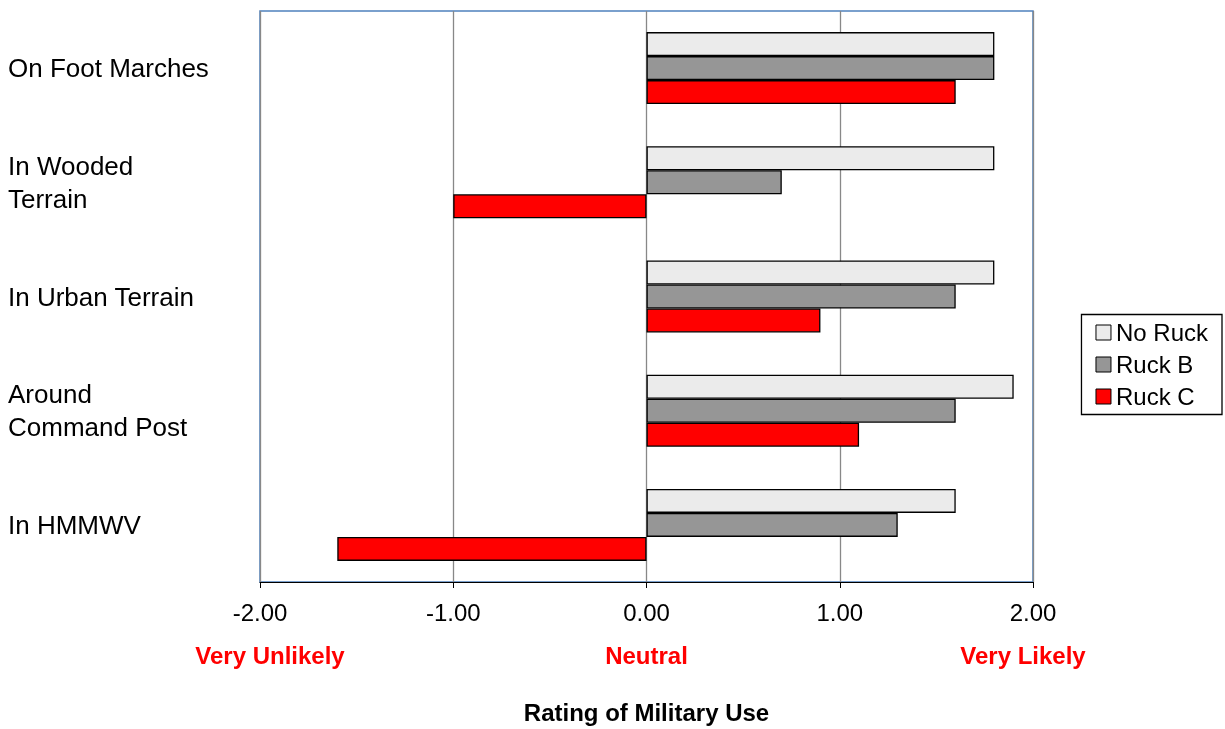 This screenshot has height=729, width=1225. I want to click on y-tick-label: In HMMWV, so click(75, 524).